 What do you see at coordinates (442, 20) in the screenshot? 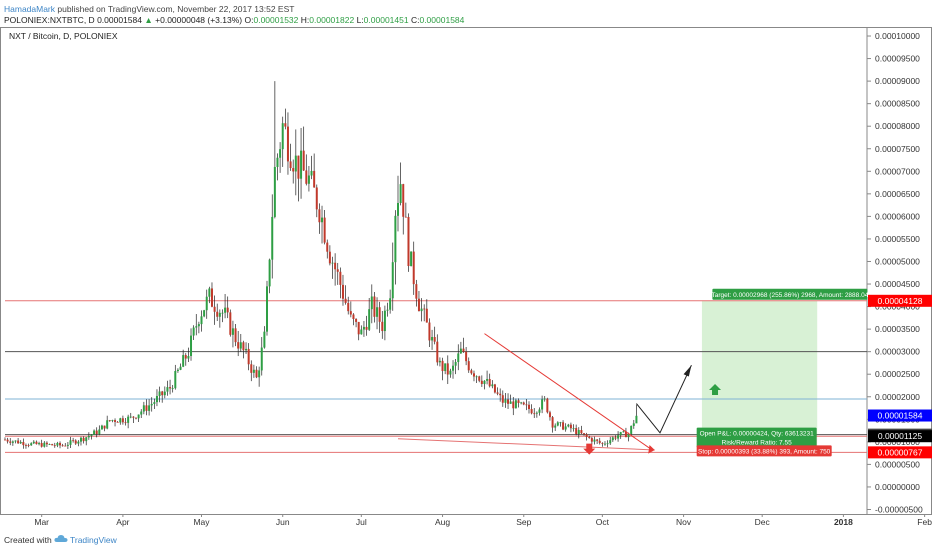
I see `close-value: 0.00001584` at bounding box center [442, 20].